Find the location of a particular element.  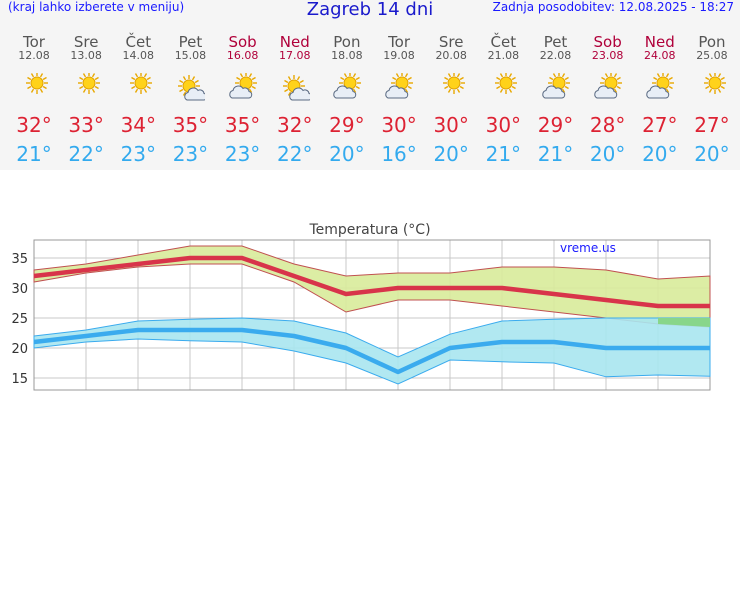

day-column: Čet 21.08 is located at coordinates (503, 48).